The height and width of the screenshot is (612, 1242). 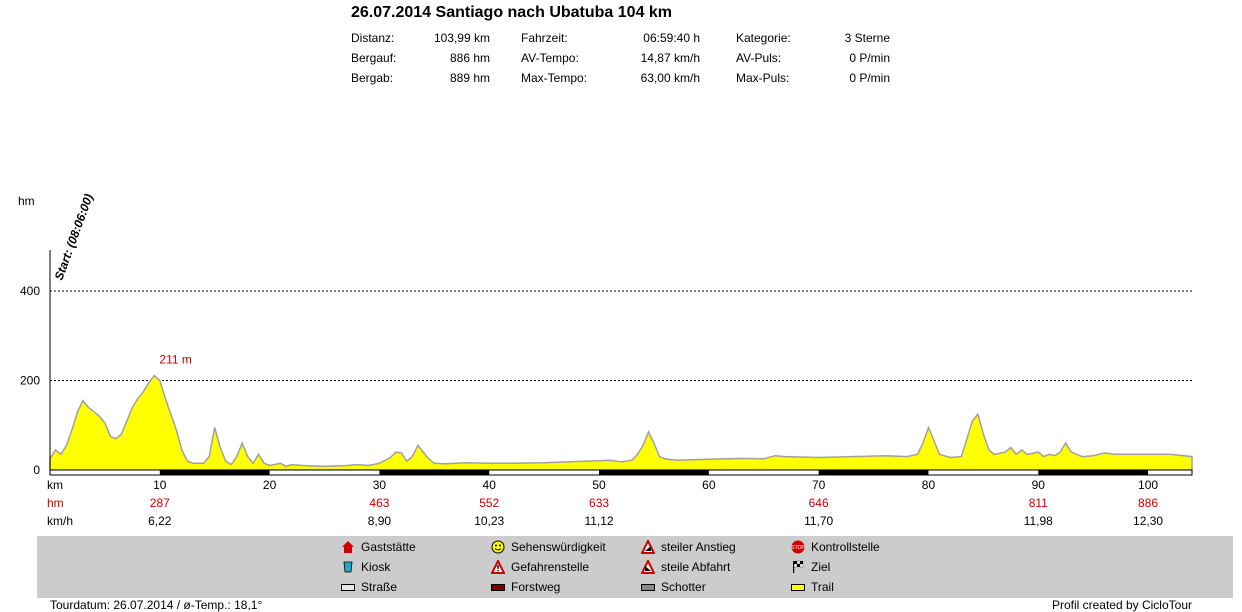 I want to click on stat-value-bergauf: 886 hm, so click(x=469, y=58).